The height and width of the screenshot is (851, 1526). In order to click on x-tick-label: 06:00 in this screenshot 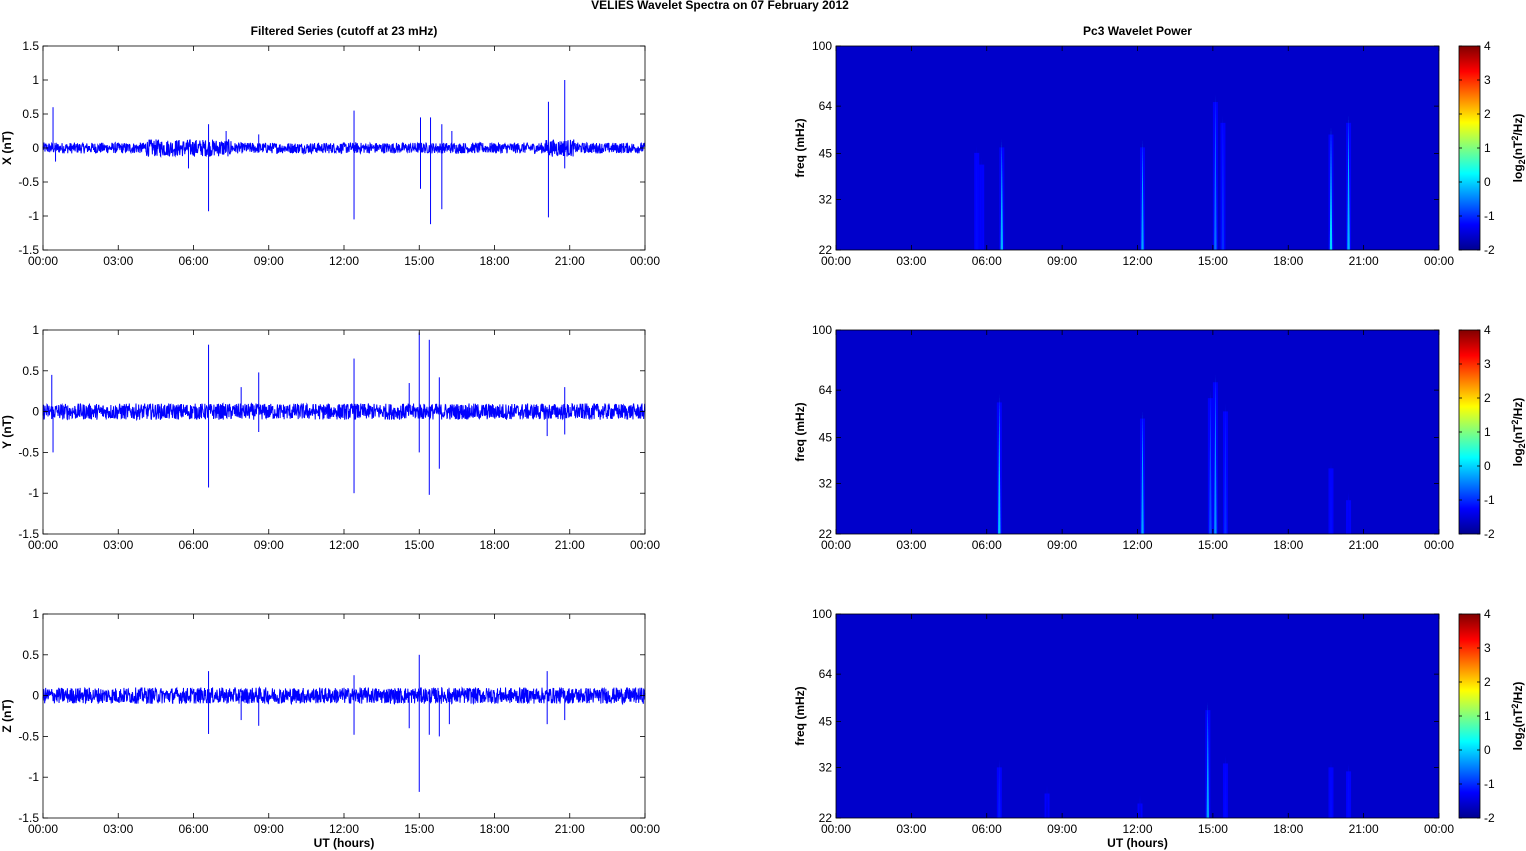, I will do `click(193, 829)`.